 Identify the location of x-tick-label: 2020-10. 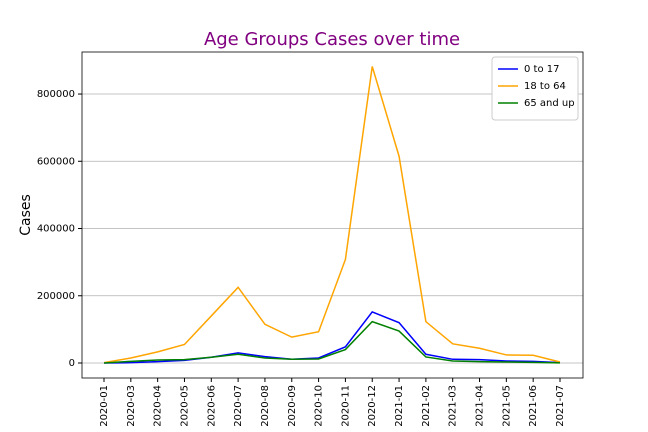
(319, 406).